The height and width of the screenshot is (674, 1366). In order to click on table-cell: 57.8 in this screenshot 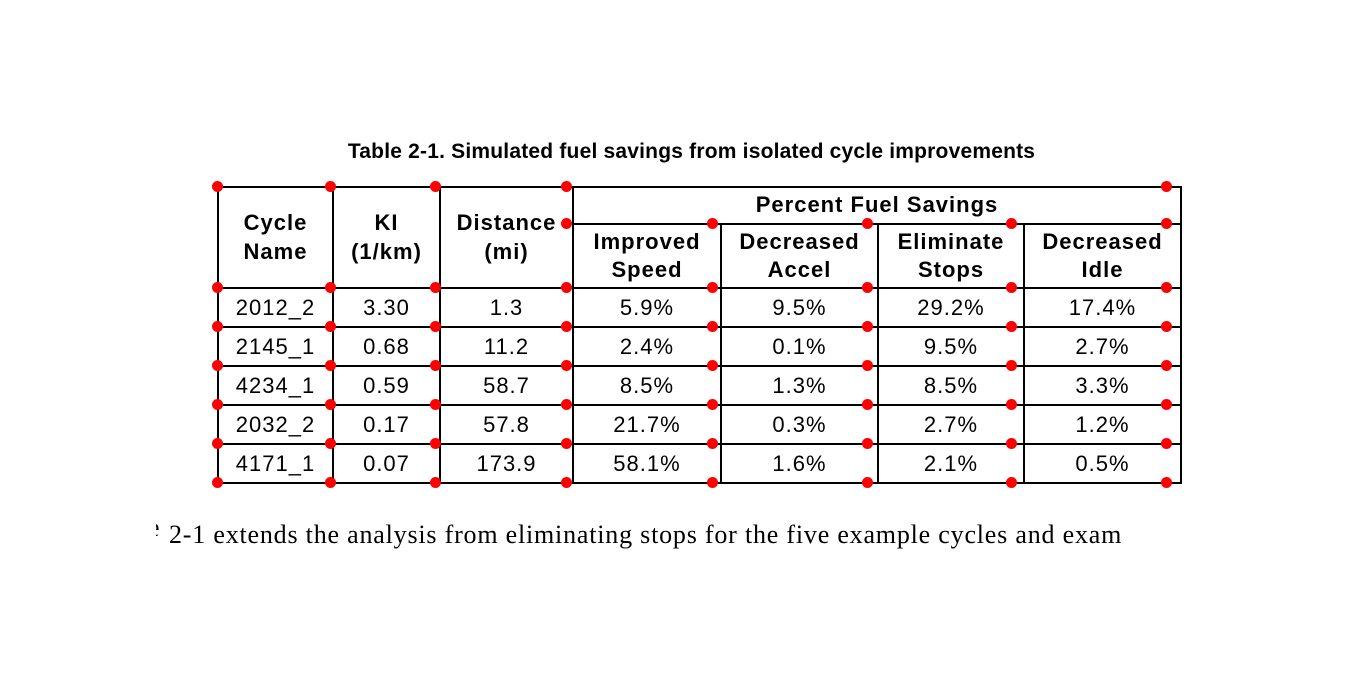, I will do `click(506, 424)`.